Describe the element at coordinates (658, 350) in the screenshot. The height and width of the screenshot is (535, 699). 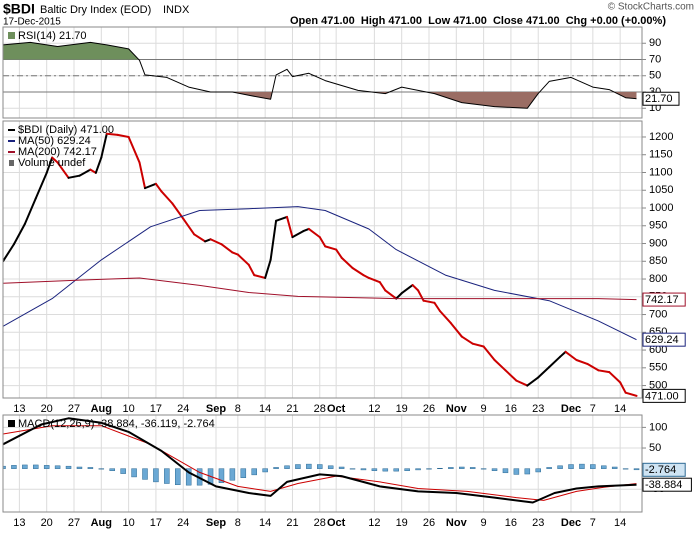
I see `y-tick-label: 600` at that location.